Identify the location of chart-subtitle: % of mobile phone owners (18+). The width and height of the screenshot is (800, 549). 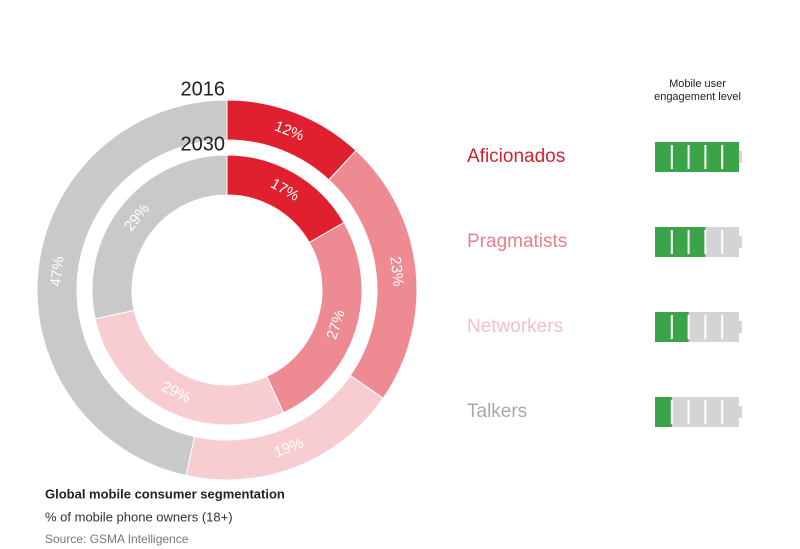
(139, 516).